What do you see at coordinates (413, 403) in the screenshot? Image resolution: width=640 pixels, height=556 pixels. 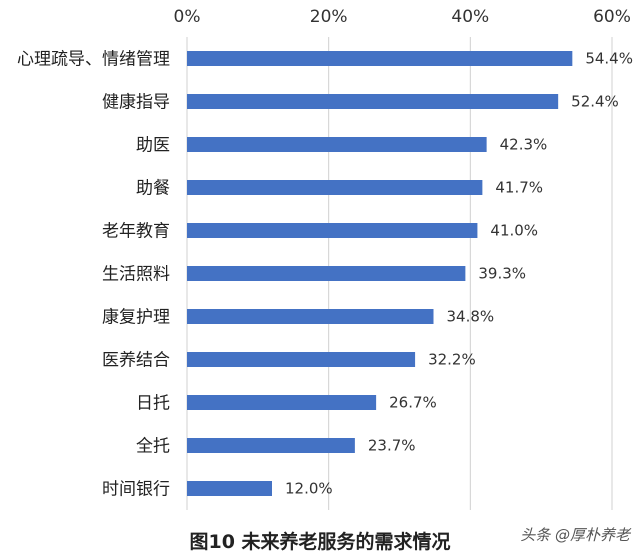 I see `value-label: 26.7%` at bounding box center [413, 403].